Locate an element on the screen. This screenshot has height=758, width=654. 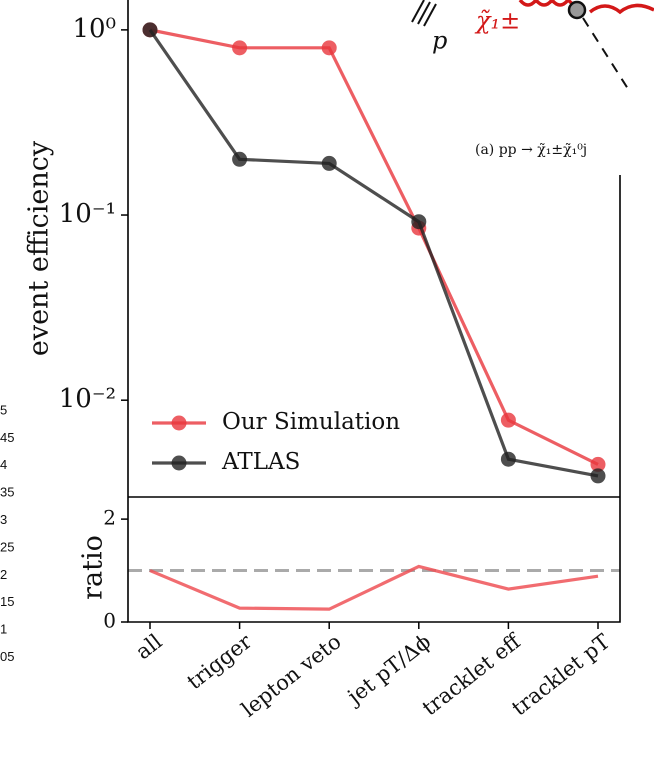
fragment-tick-label: 05 is located at coordinates (7, 656).